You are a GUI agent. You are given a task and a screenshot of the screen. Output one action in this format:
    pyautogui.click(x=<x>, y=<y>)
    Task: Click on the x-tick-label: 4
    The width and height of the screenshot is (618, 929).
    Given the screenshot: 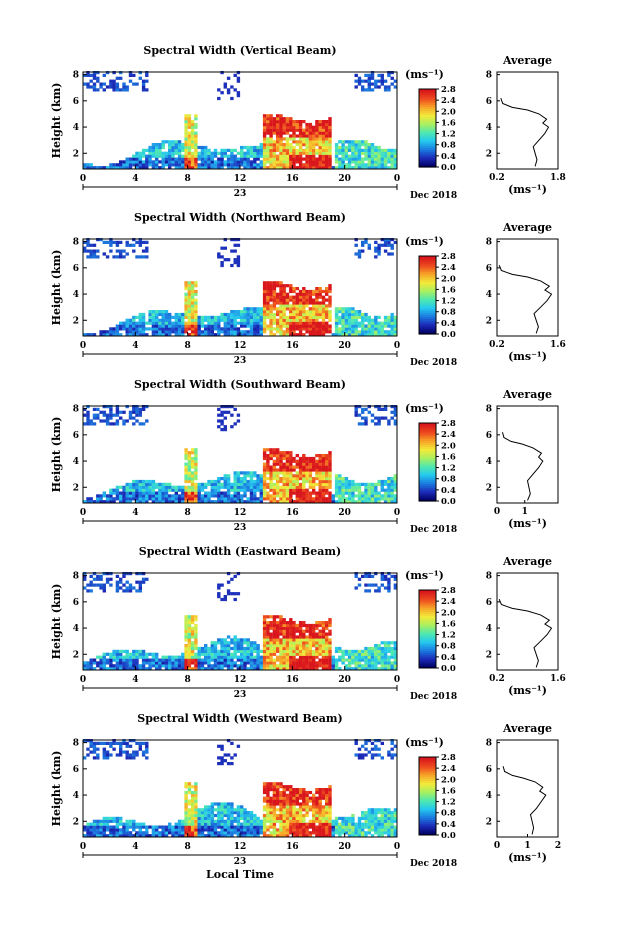 What is the action you would take?
    pyautogui.click(x=135, y=513)
    